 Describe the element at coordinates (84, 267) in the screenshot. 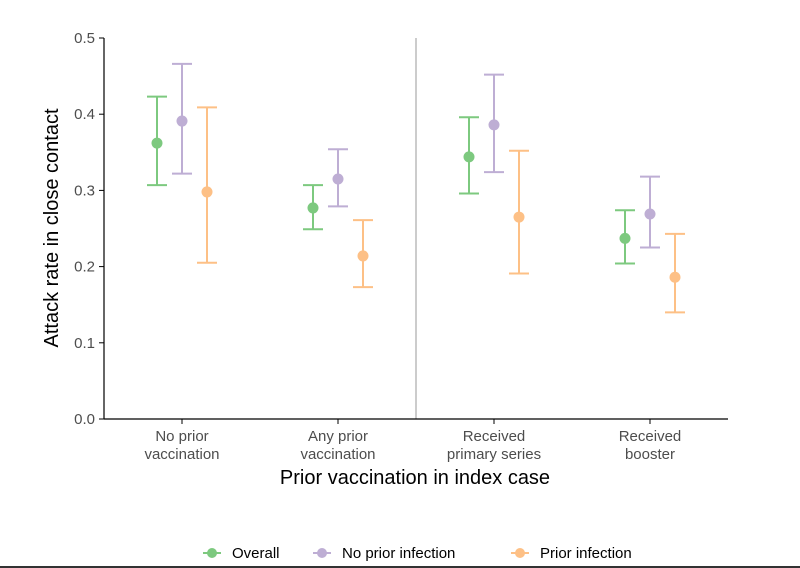

I see `y-tick-label: 0.2` at that location.